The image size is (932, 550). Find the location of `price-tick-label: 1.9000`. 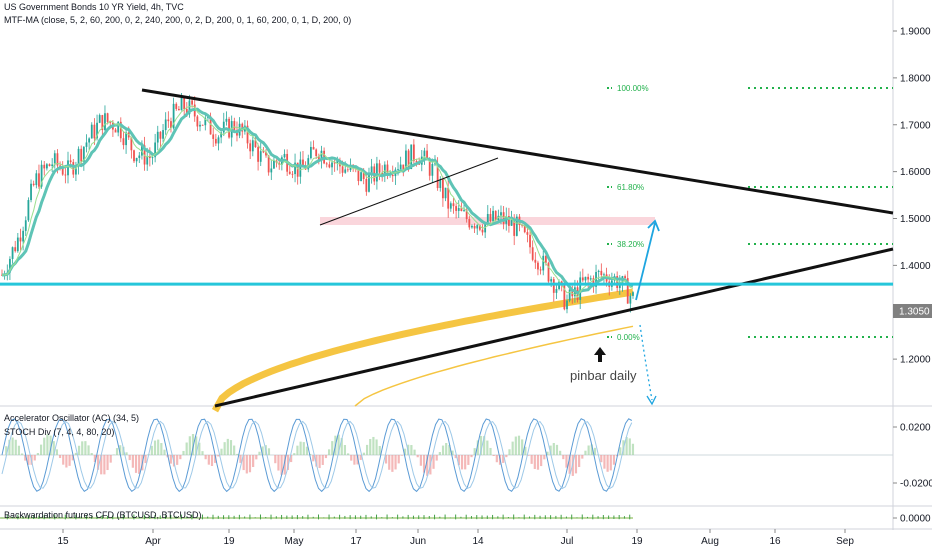

price-tick-label: 1.9000 is located at coordinates (915, 32).